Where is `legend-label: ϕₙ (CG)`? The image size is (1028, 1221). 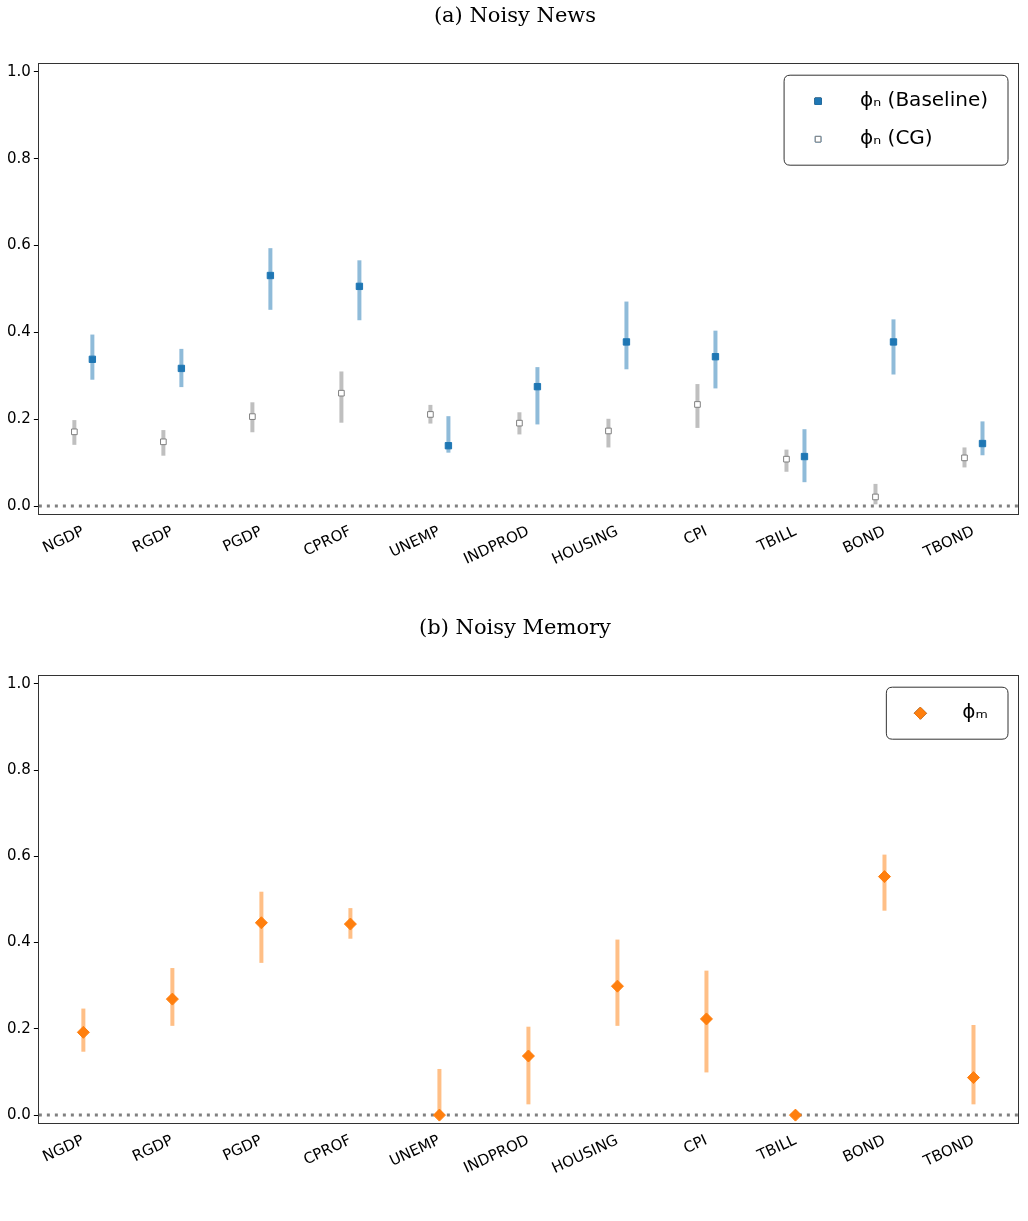
legend-label: ϕₙ (CG) is located at coordinates (896, 137).